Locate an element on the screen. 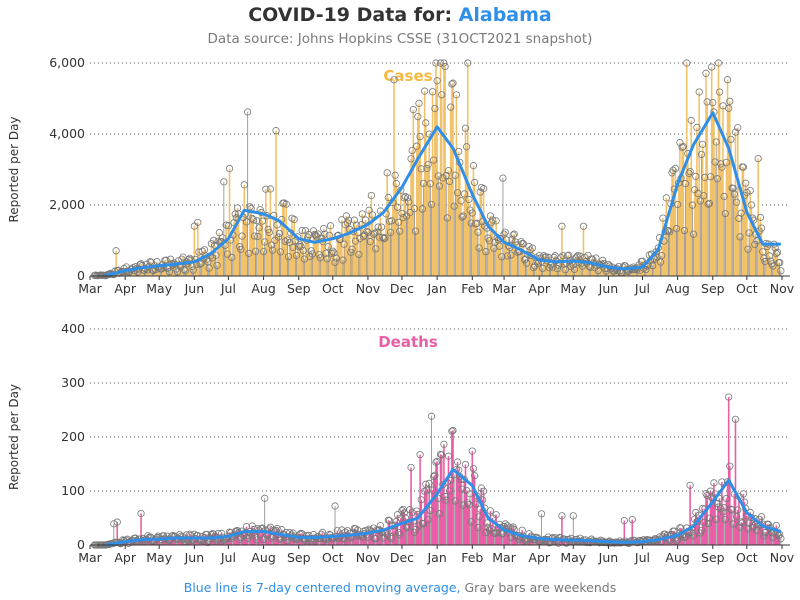 Image resolution: width=800 pixels, height=600 pixels. x-tick-label: Dec is located at coordinates (402, 288).